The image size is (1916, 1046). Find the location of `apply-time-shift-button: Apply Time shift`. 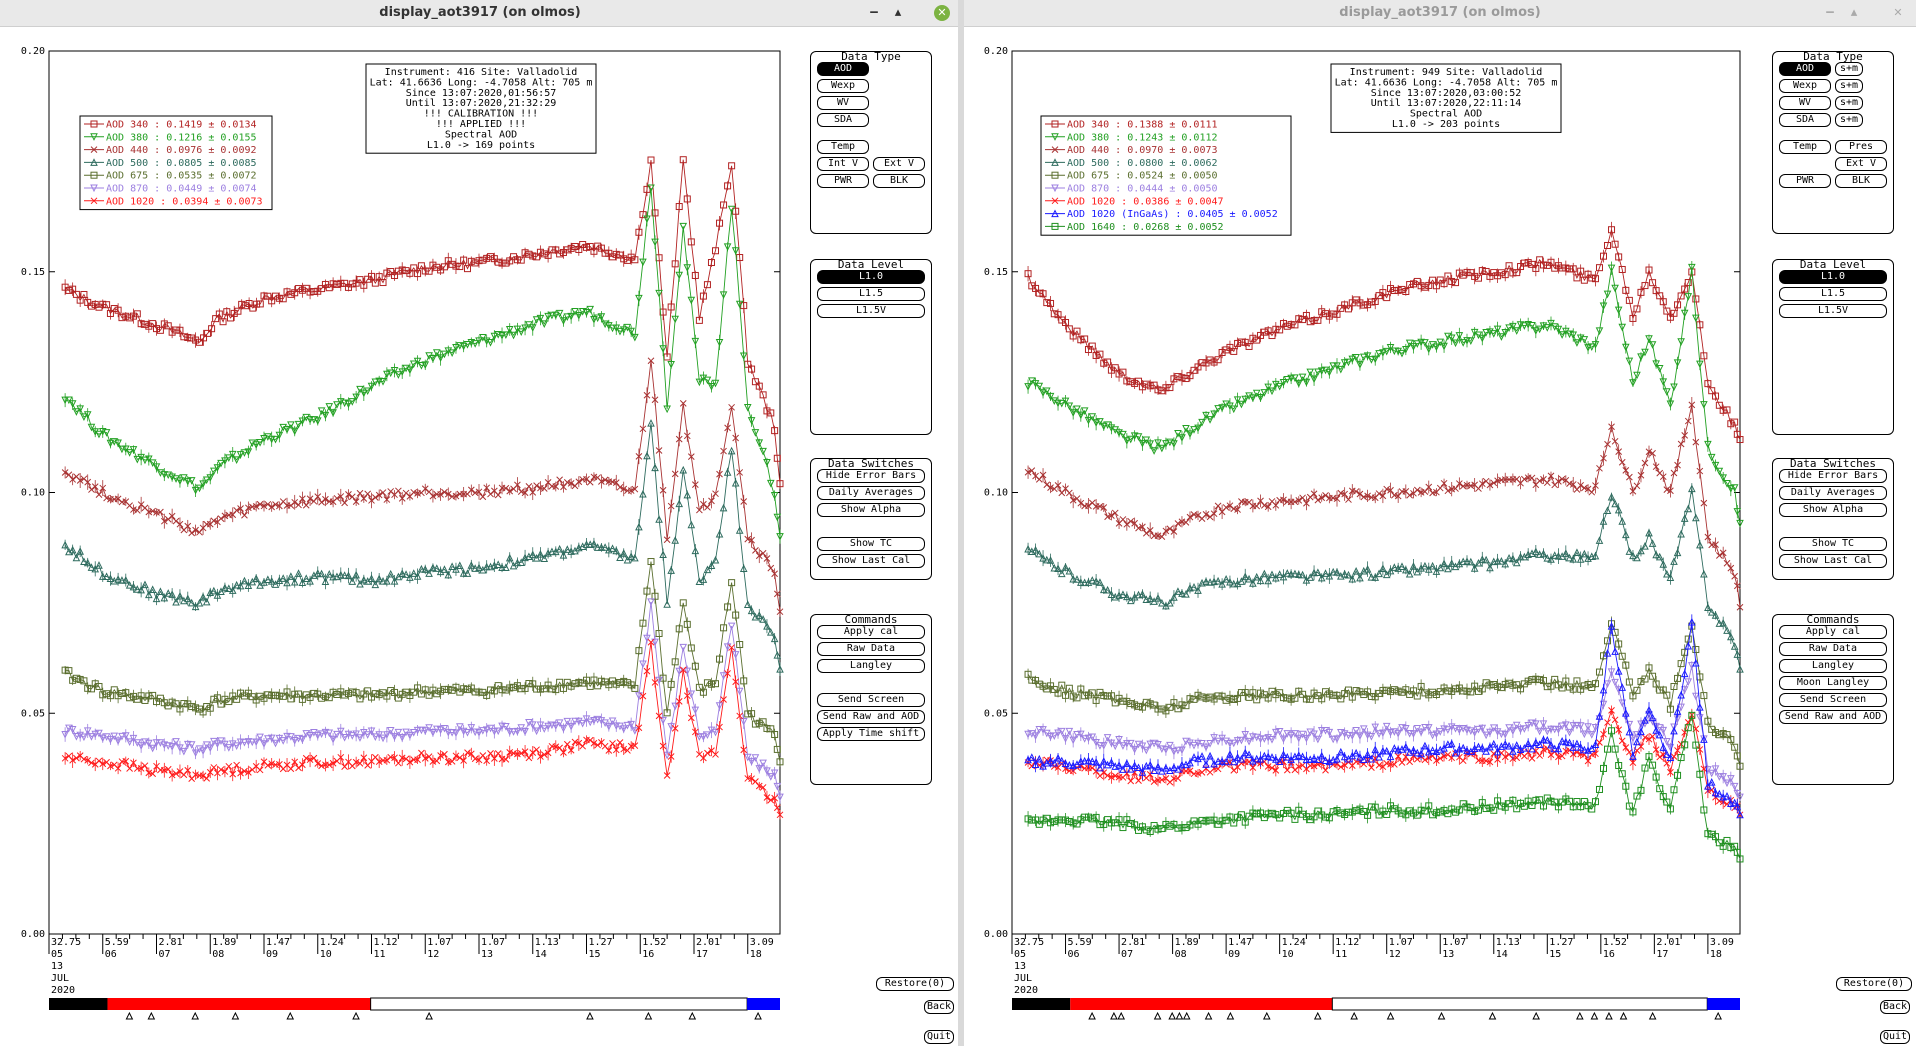

apply-time-shift-button: Apply Time shift is located at coordinates (871, 734).